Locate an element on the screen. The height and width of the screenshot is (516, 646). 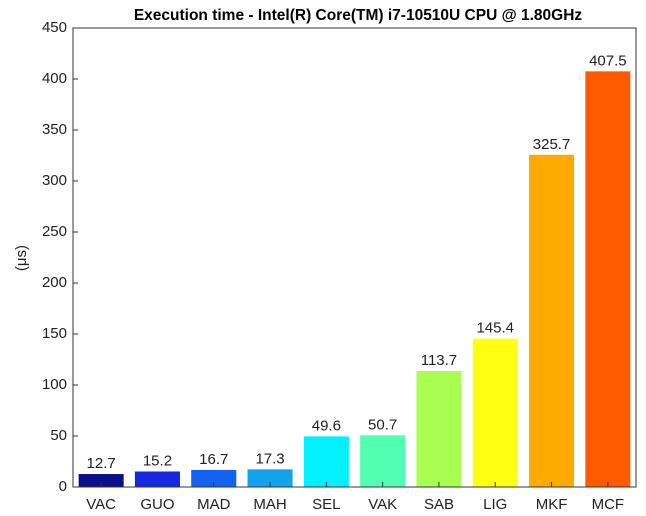
x-tick-label: LIG is located at coordinates (495, 504).